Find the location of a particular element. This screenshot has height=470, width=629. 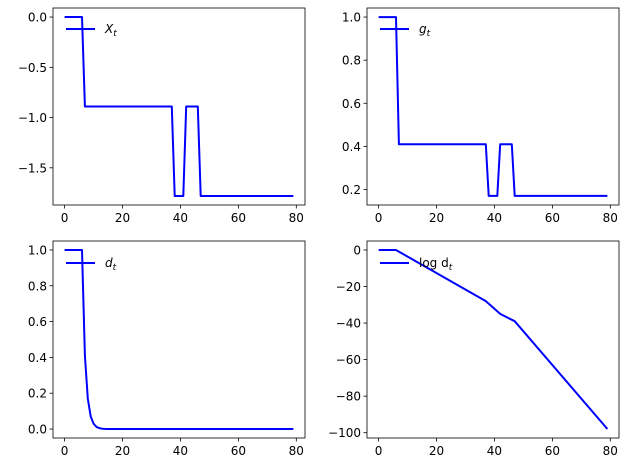

y-tick-label: −60 is located at coordinates (348, 360).